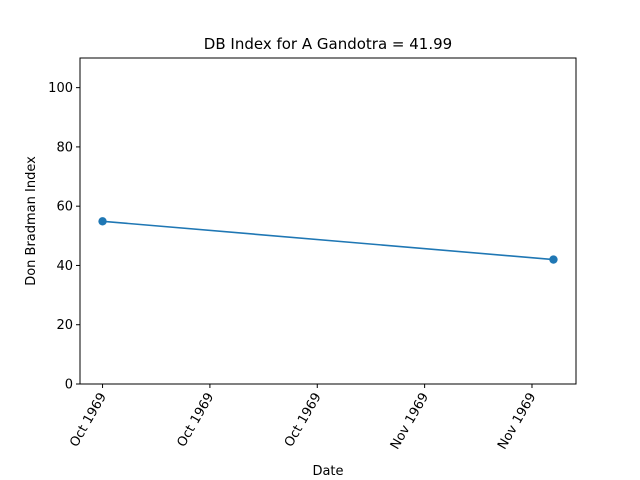  I want to click on y-tick-label: 40, so click(64, 266).